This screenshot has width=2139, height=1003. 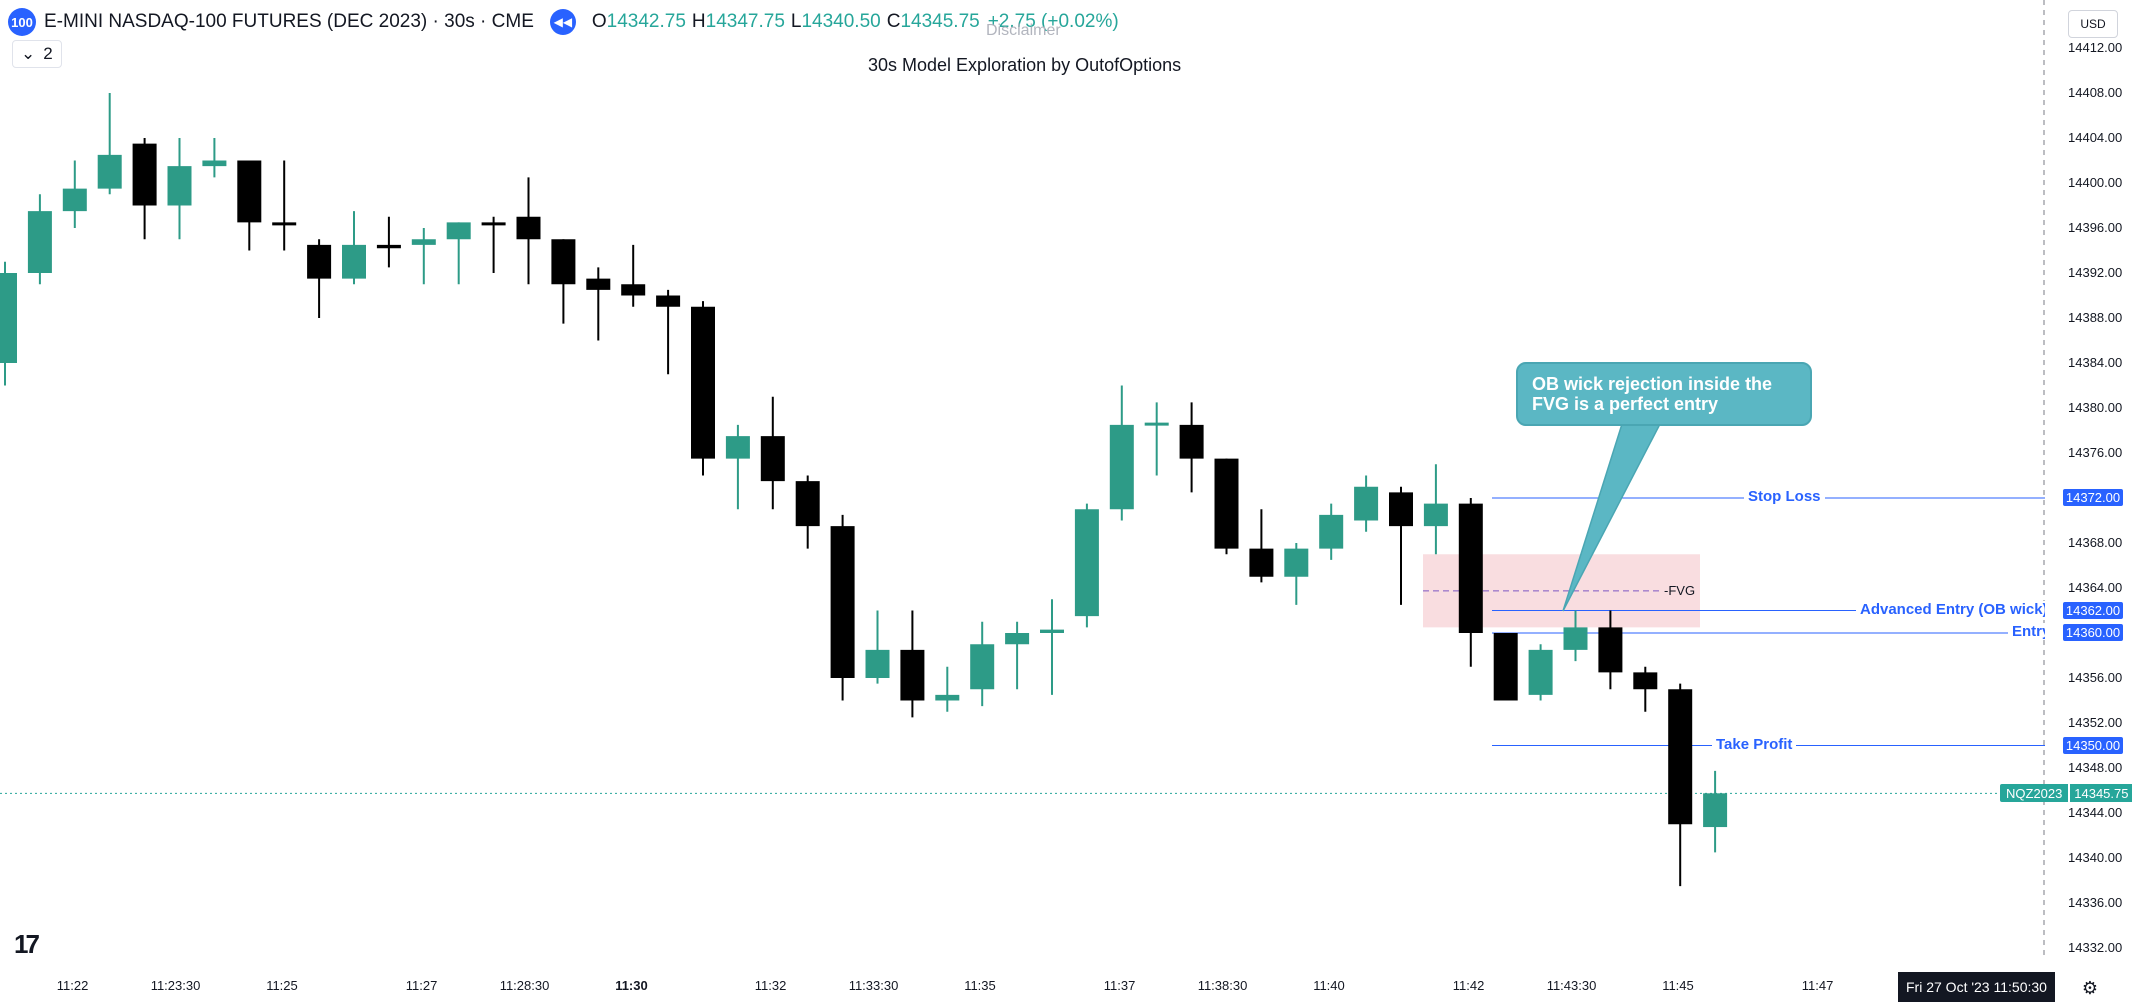 I want to click on price-tick-label: 14400.00, so click(x=2095, y=182).